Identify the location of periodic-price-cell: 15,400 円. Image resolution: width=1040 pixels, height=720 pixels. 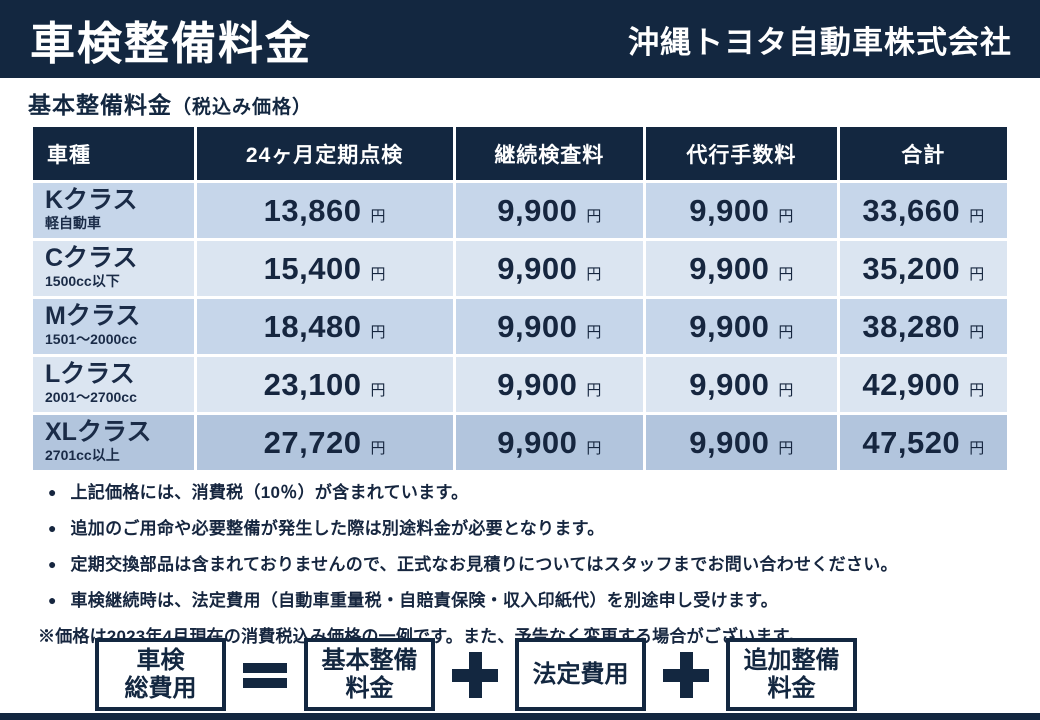
(324, 268).